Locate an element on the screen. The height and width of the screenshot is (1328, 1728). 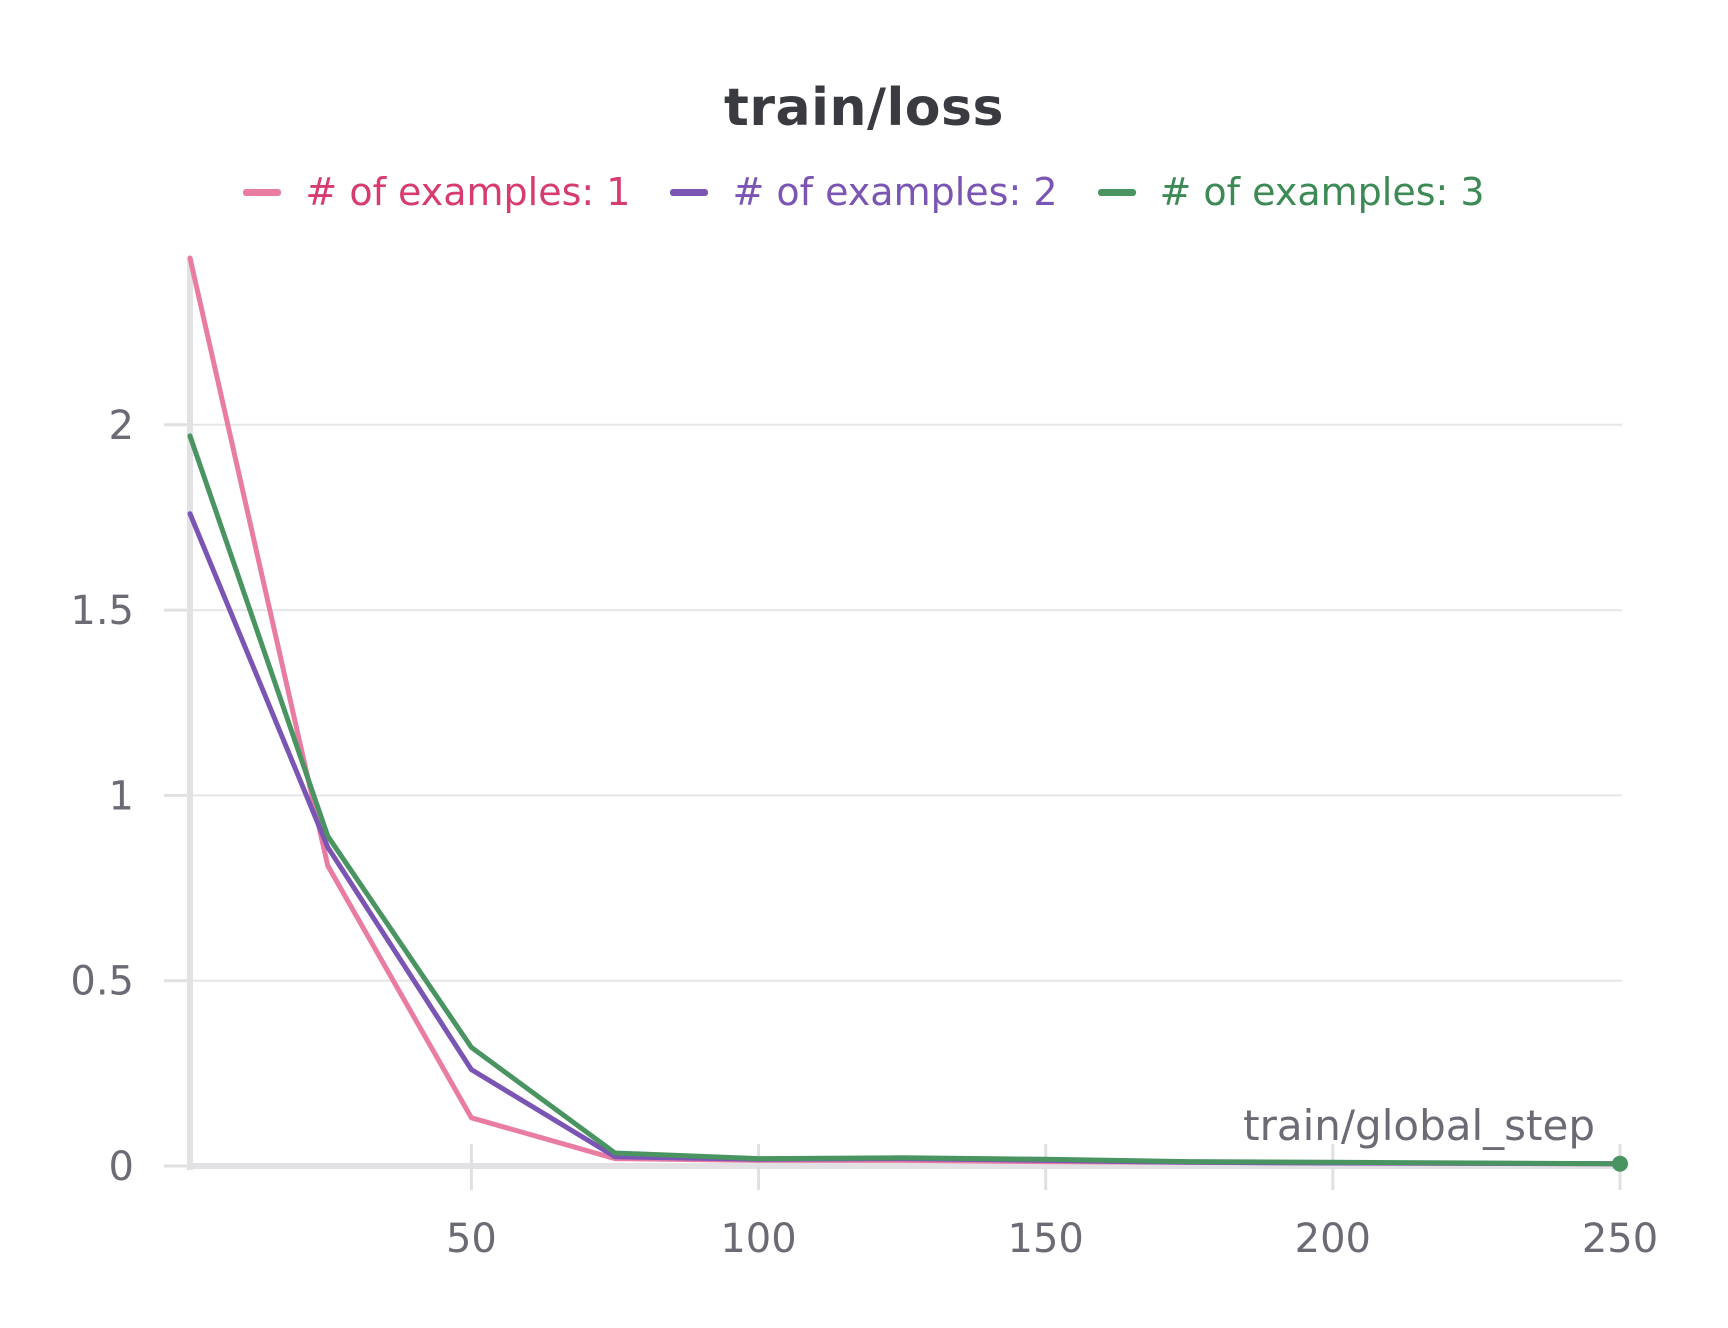
chart-title: train/loss is located at coordinates (864, 108).